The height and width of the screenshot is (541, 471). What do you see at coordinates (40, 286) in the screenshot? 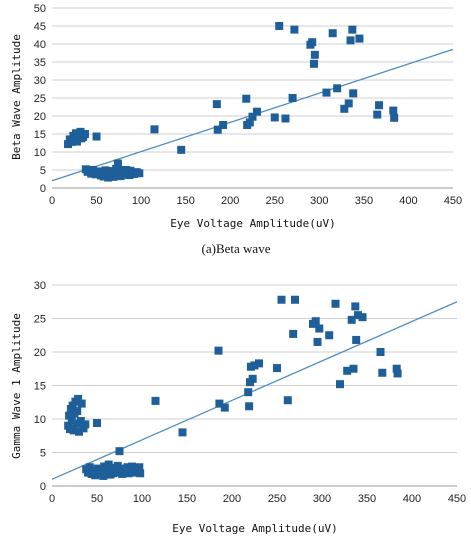
I see `gamma-y-tick-label: 30` at bounding box center [40, 286].